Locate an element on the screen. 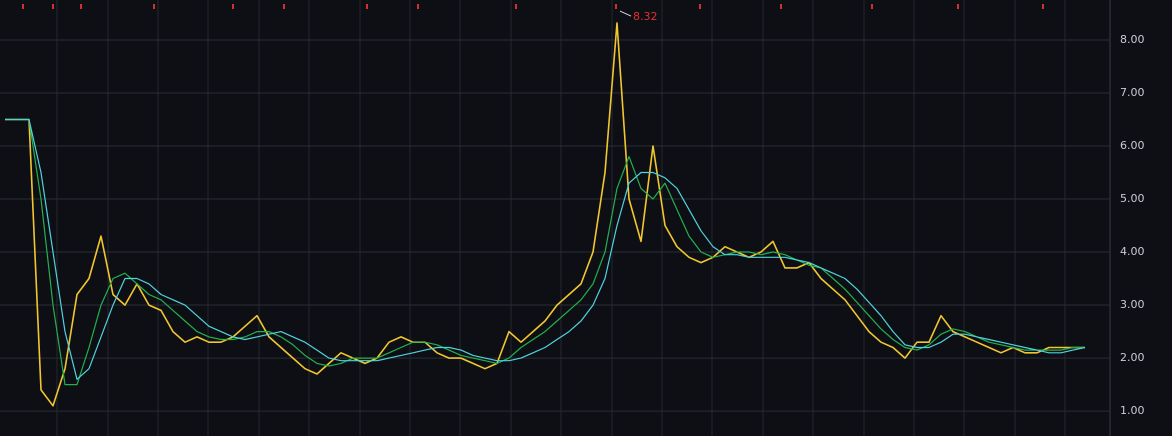 This screenshot has height=436, width=1172. y-tick-label: 2.00 is located at coordinates (1132, 357).